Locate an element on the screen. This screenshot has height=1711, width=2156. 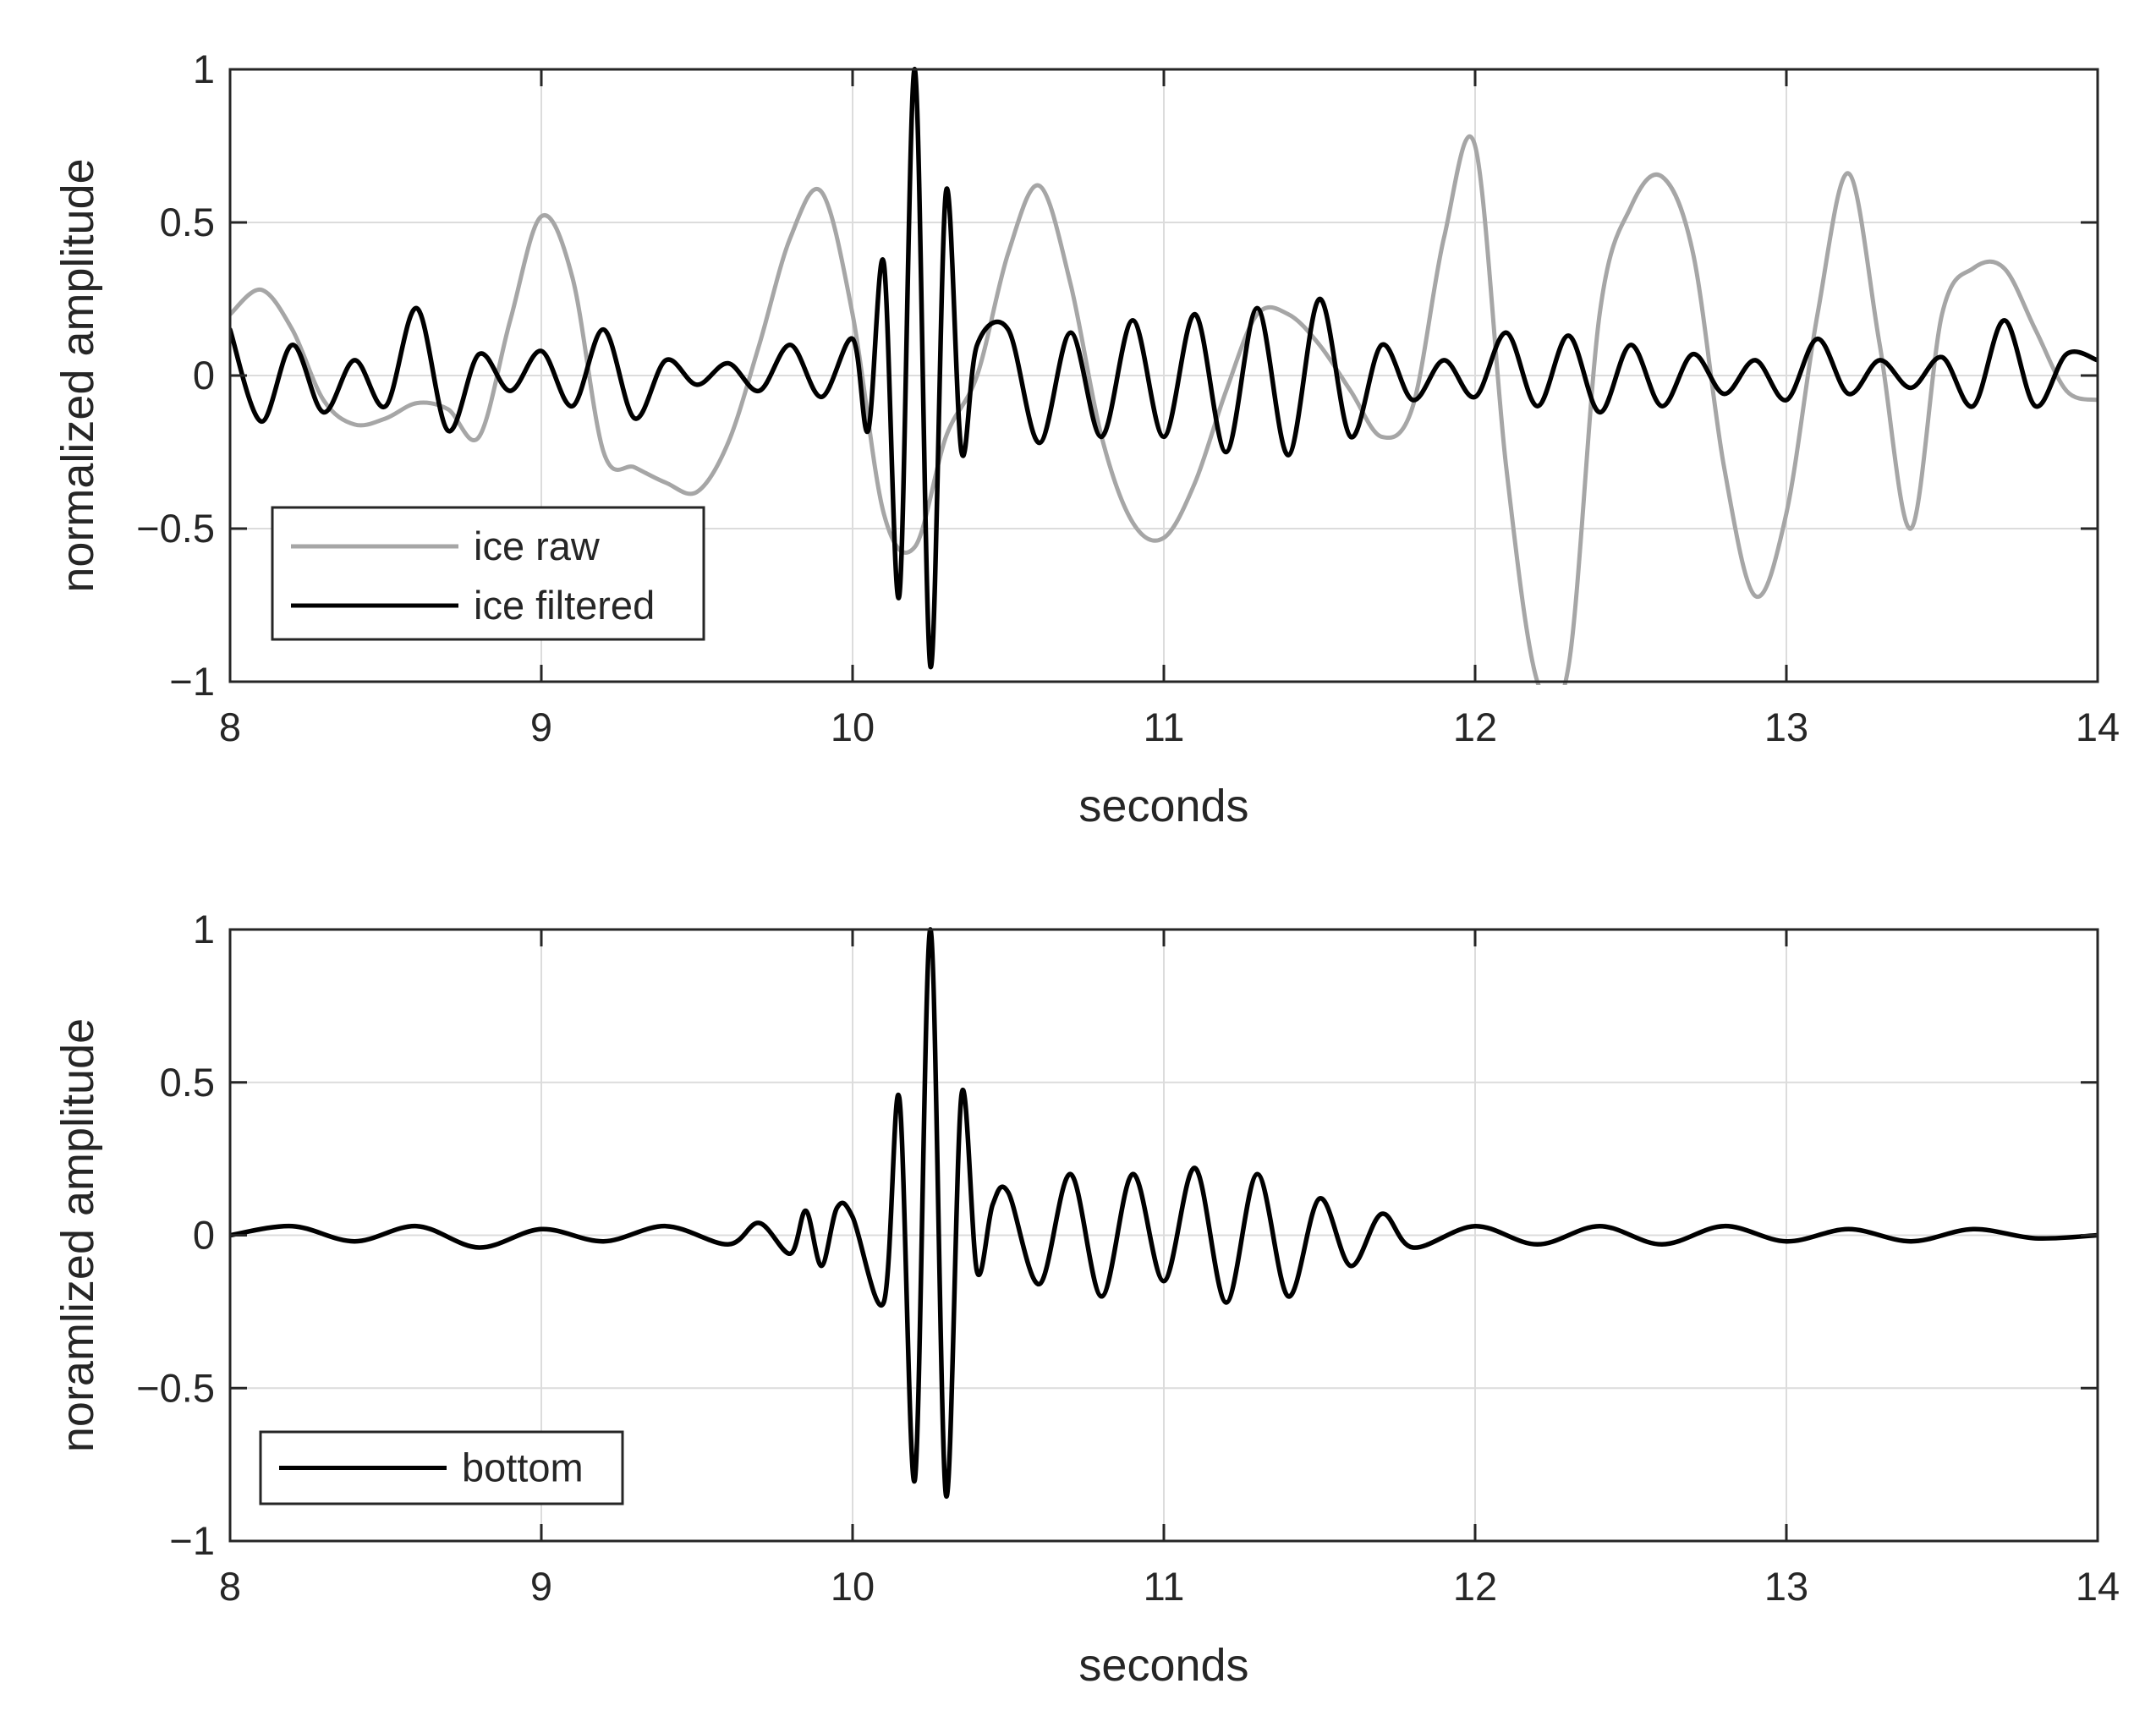
y-axis-label: normalized amplitude is located at coordinates (78, 375).